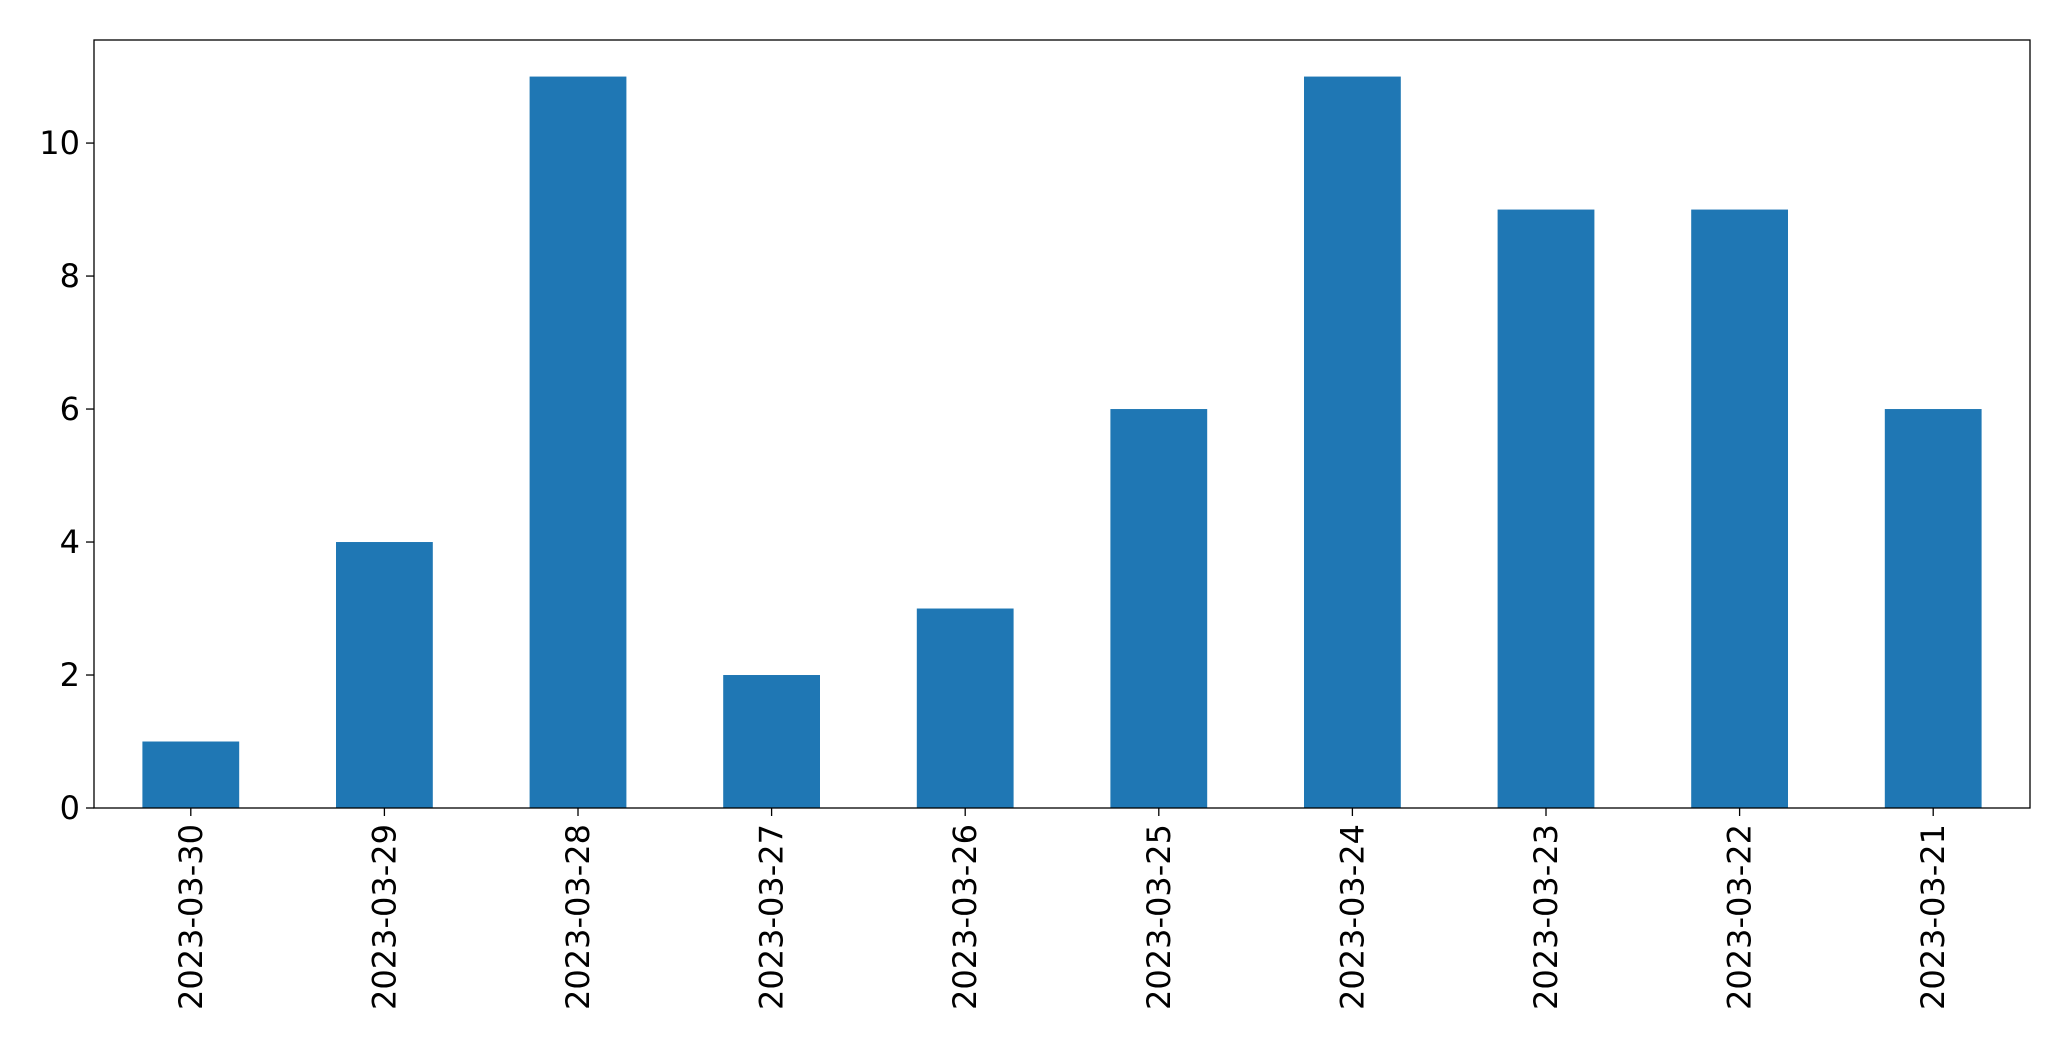  What do you see at coordinates (70, 276) in the screenshot?
I see `y-tick-label: 8` at bounding box center [70, 276].